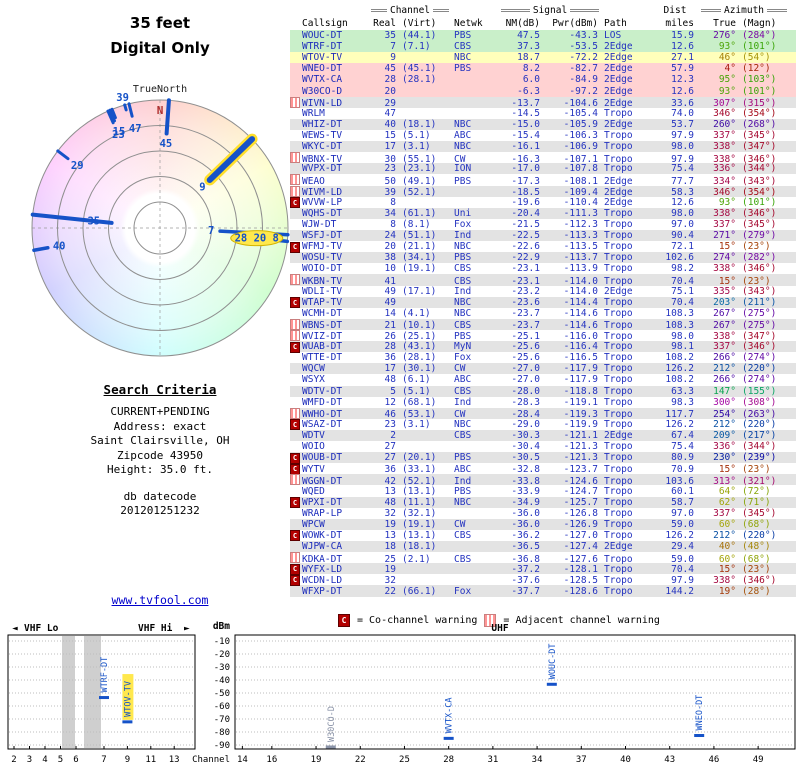  What do you see at coordinates (322, 80) in the screenshot?
I see `cell-callsign: WVTX-CA` at bounding box center [322, 80].